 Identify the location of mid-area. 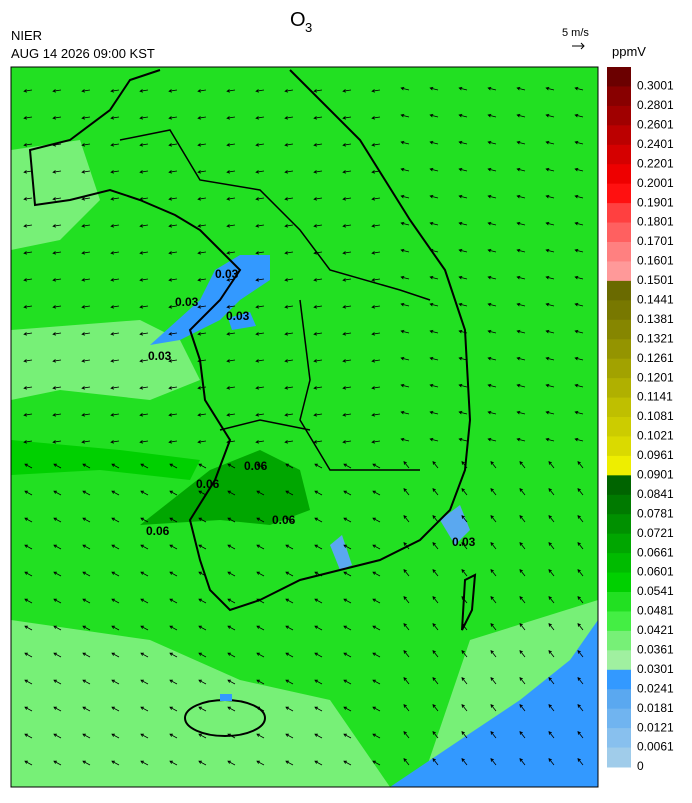
(105, 460).